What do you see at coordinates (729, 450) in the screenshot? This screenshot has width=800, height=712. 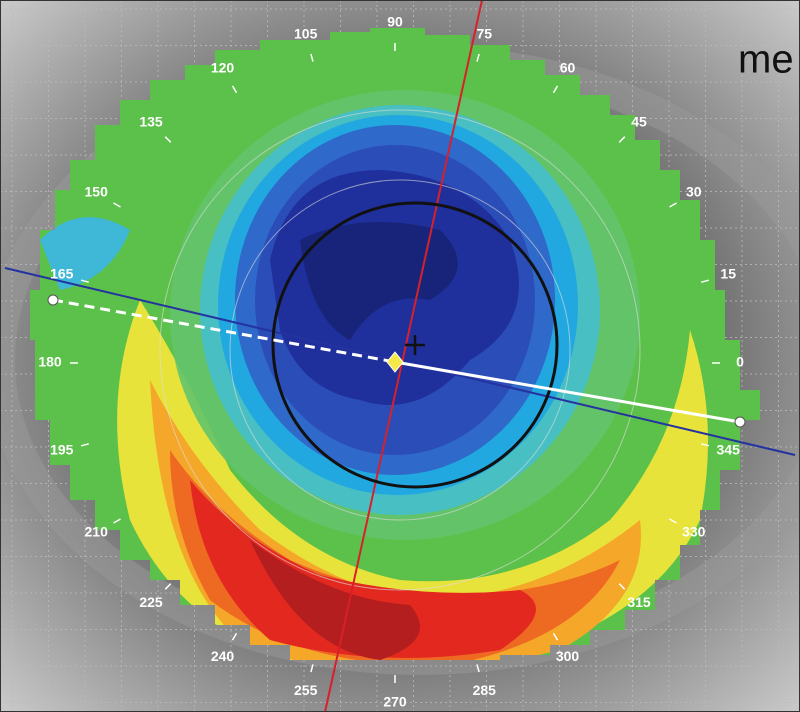 I see `angle-label: 345` at bounding box center [729, 450].